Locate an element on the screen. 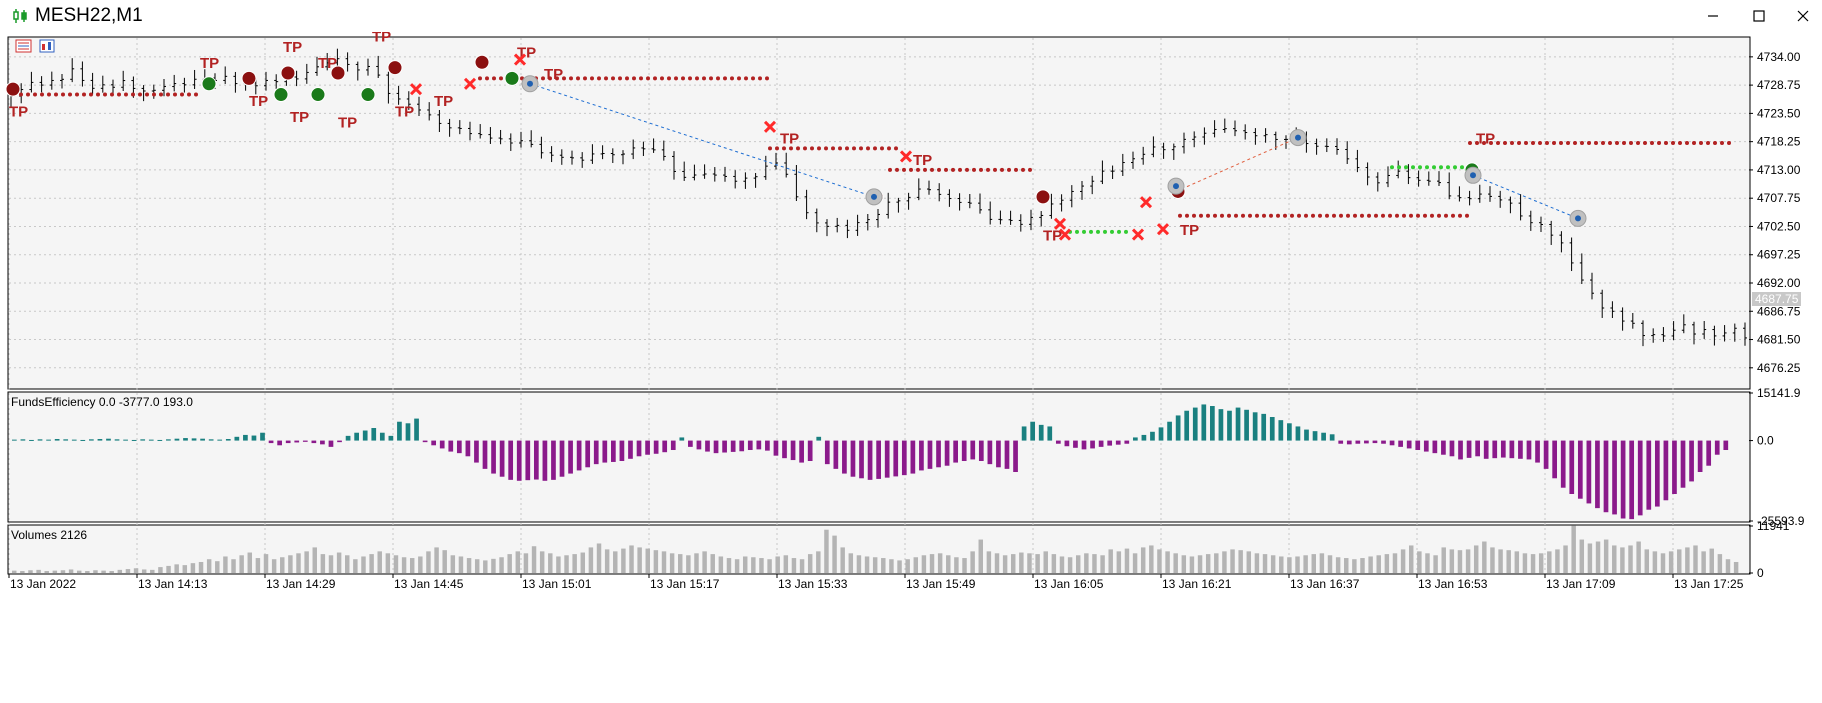 Image resolution: width=1822 pixels, height=703 pixels. close-button is located at coordinates (1801, 16).